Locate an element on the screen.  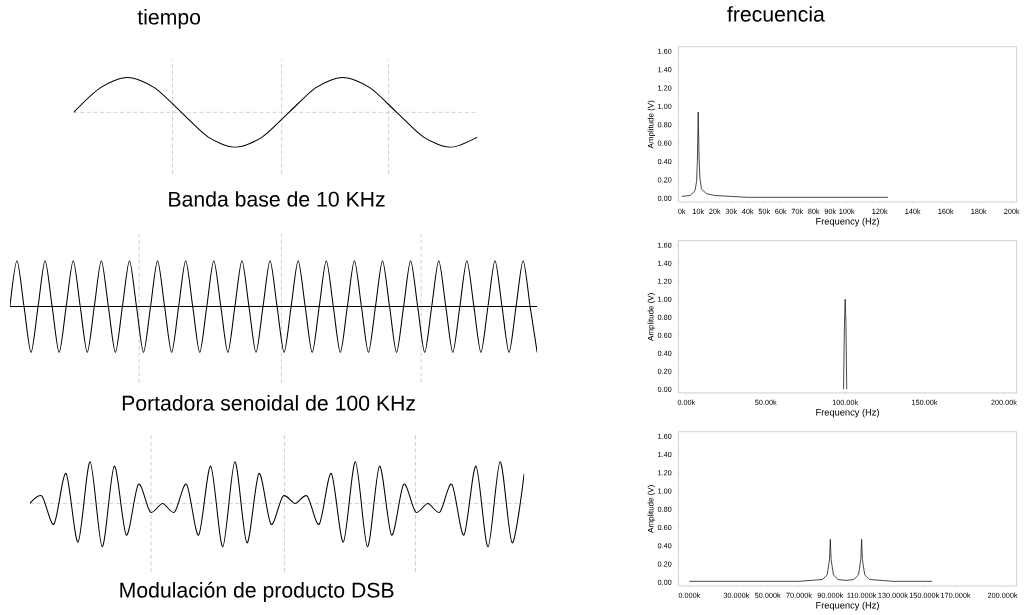
x-axis-title: Banda base de 10 KHz is located at coordinates (277, 199).